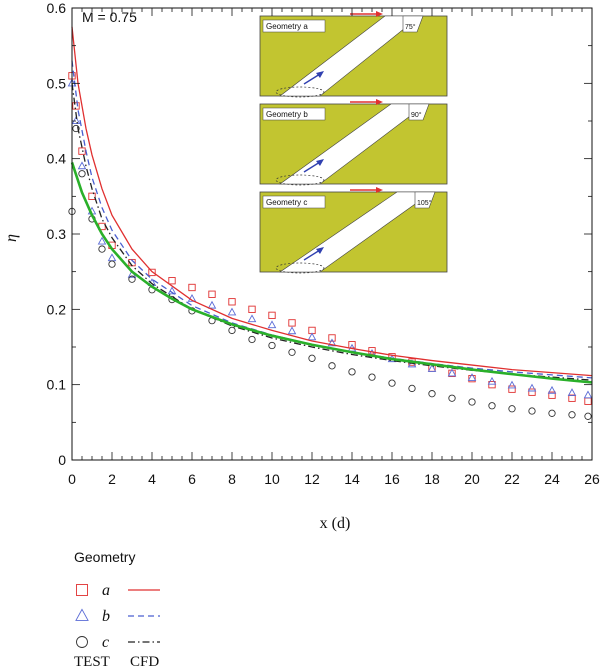 This screenshot has height=670, width=600. I want to click on inset-label: Geometry b, so click(287, 114).